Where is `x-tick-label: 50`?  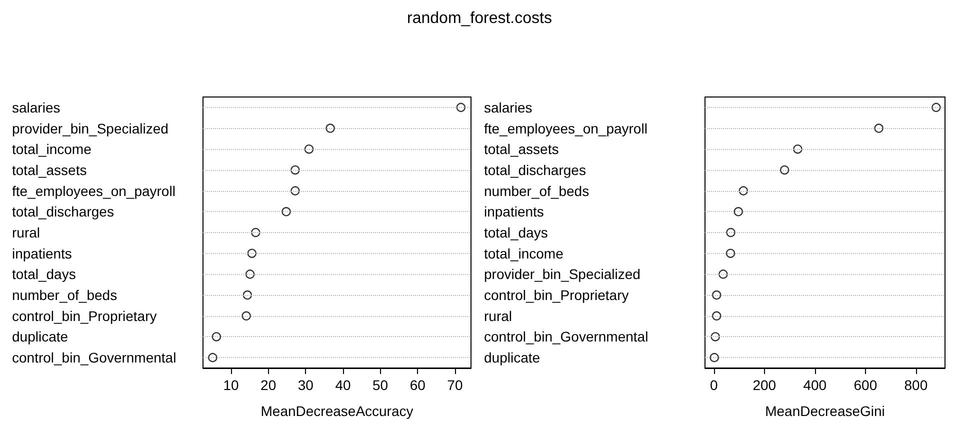 x-tick-label: 50 is located at coordinates (380, 385).